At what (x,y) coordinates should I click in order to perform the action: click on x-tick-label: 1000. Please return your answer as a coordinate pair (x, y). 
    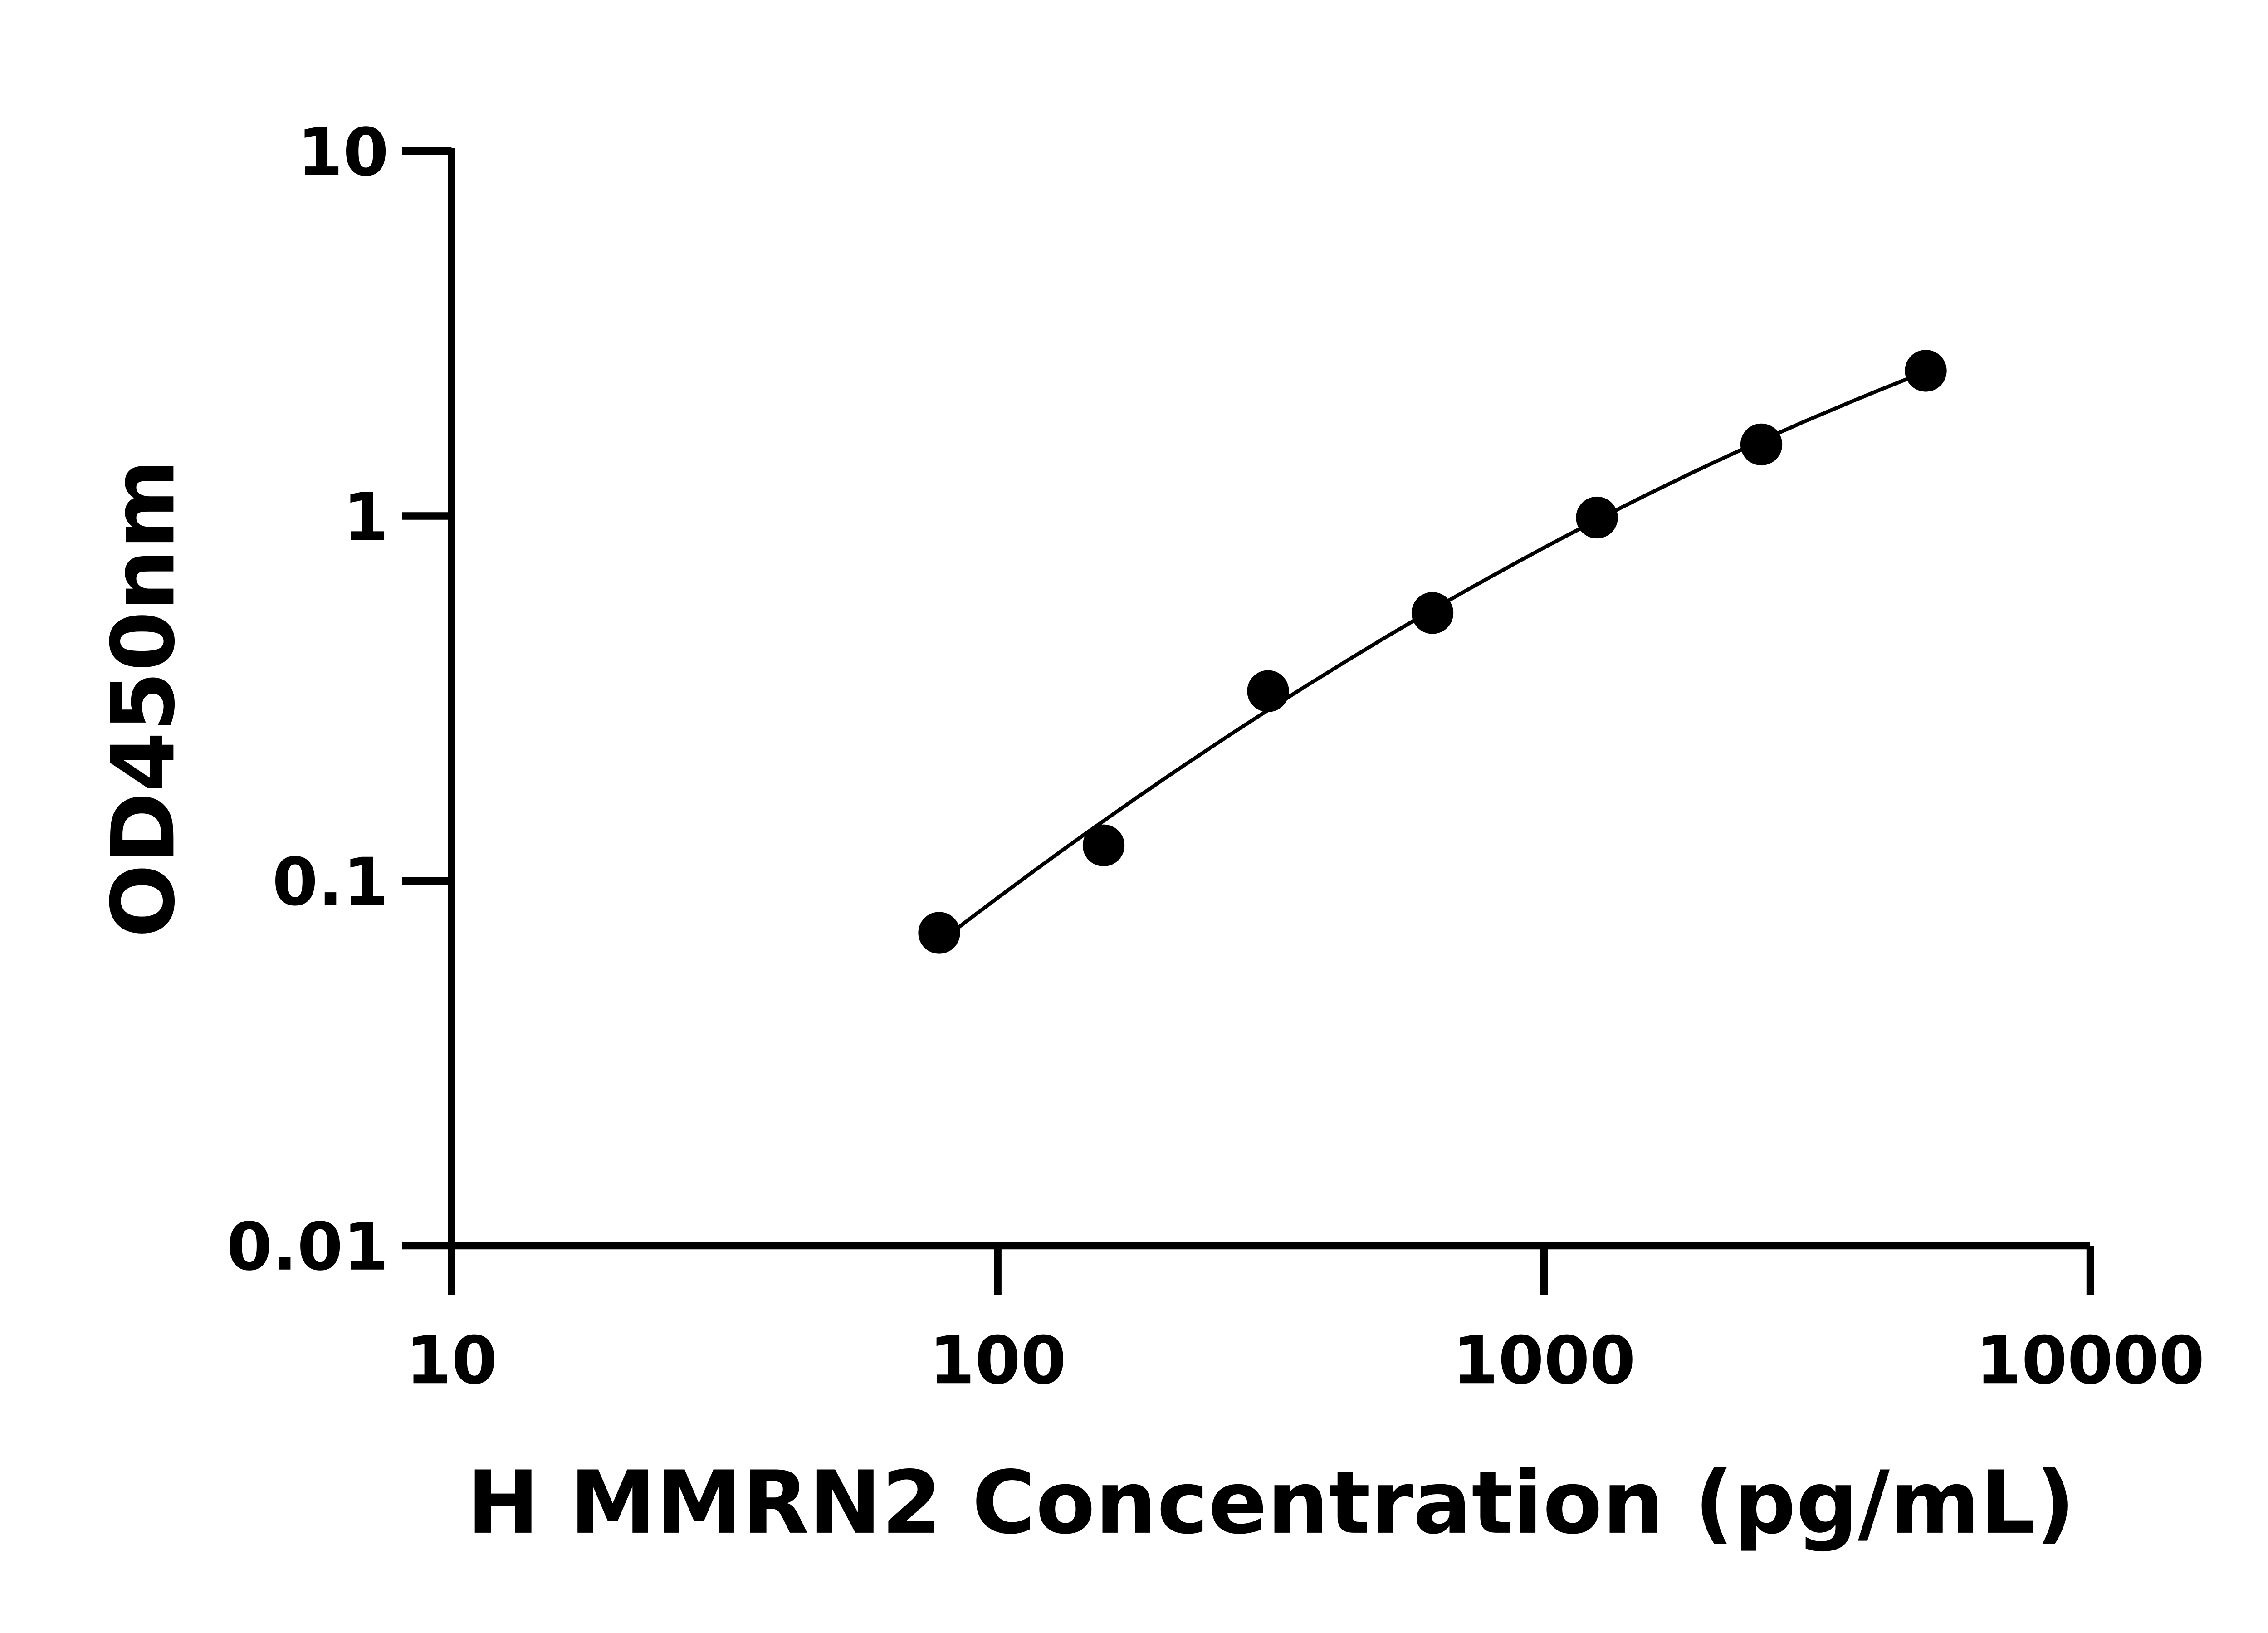
    Looking at the image, I should click on (1544, 1360).